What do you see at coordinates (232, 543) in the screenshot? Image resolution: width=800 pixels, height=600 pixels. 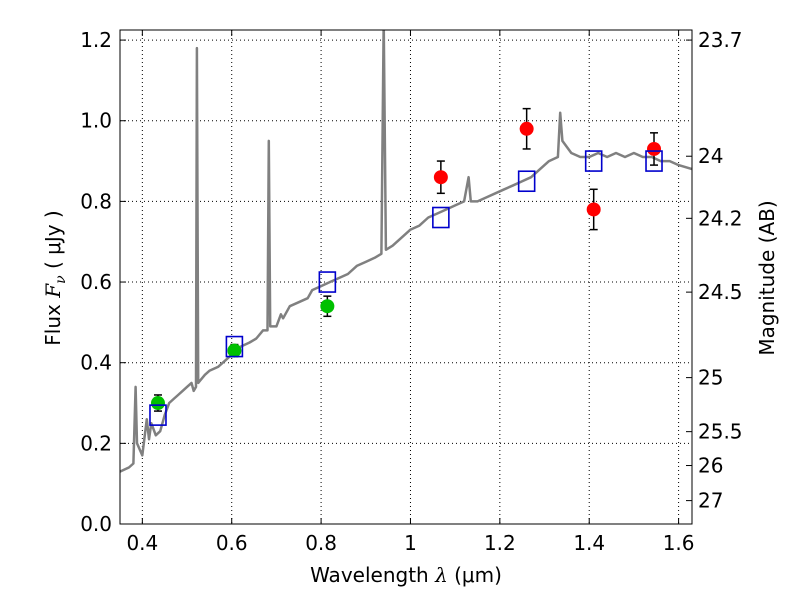 I see `x-tick-label: 0.6` at bounding box center [232, 543].